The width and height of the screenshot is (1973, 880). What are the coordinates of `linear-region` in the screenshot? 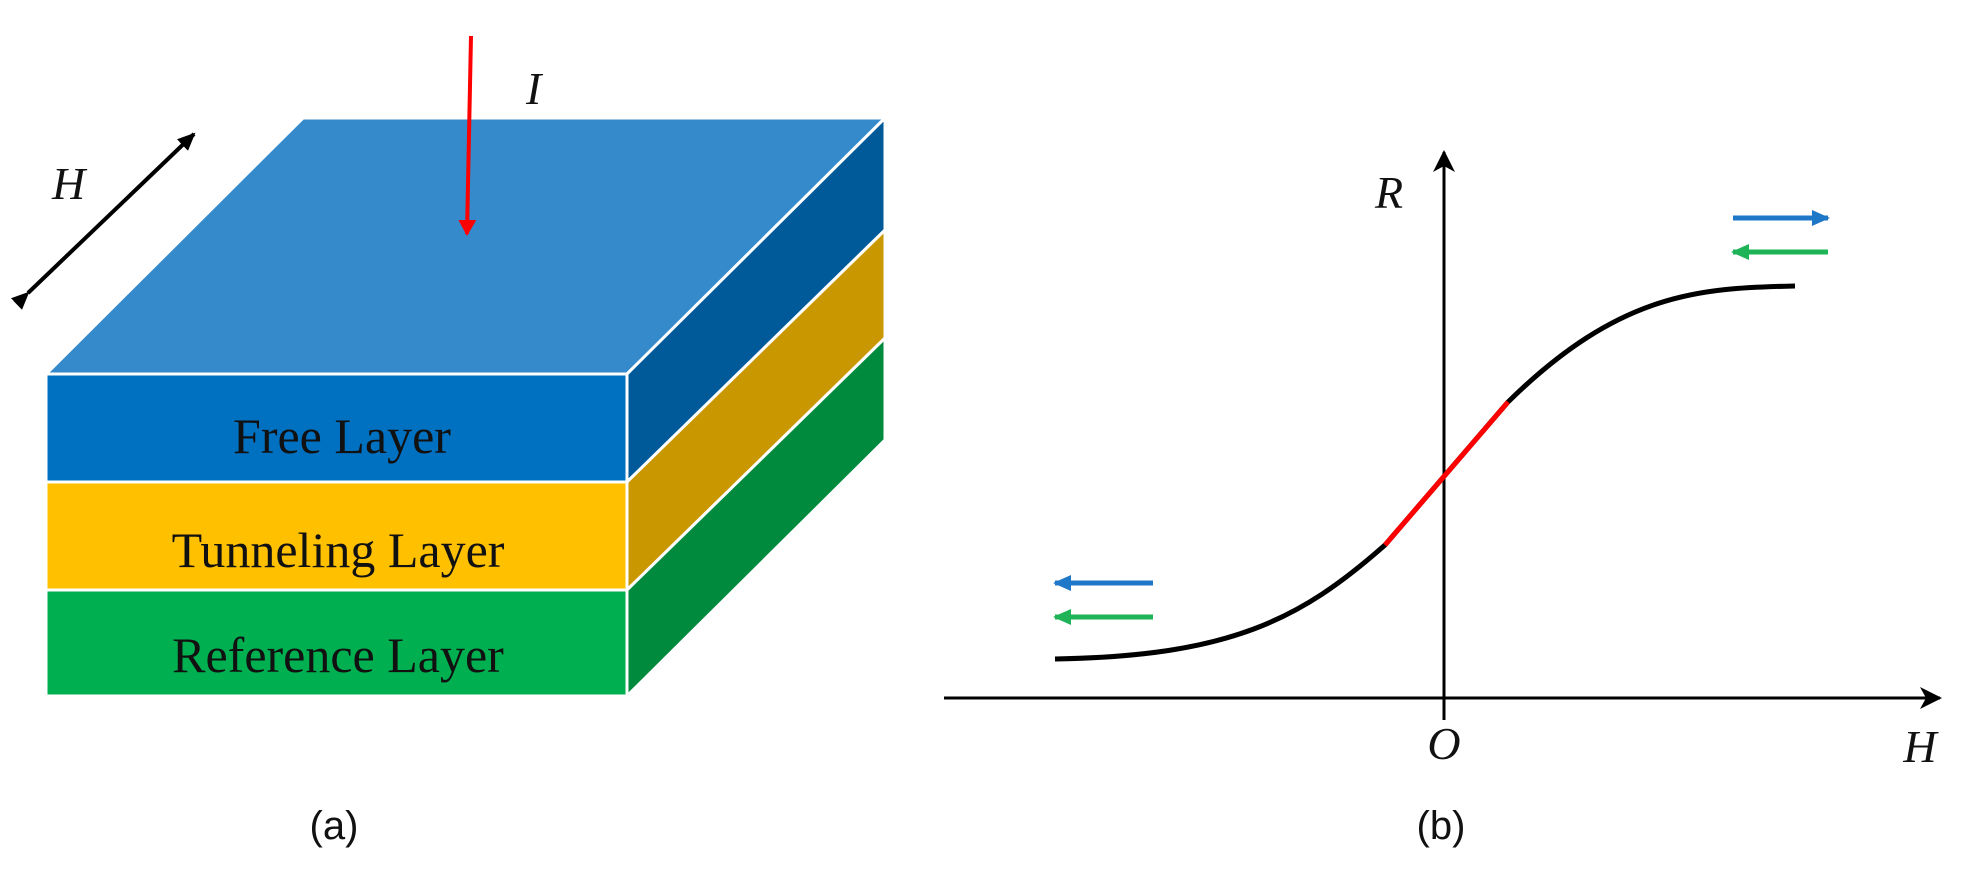 It's located at (1446, 473).